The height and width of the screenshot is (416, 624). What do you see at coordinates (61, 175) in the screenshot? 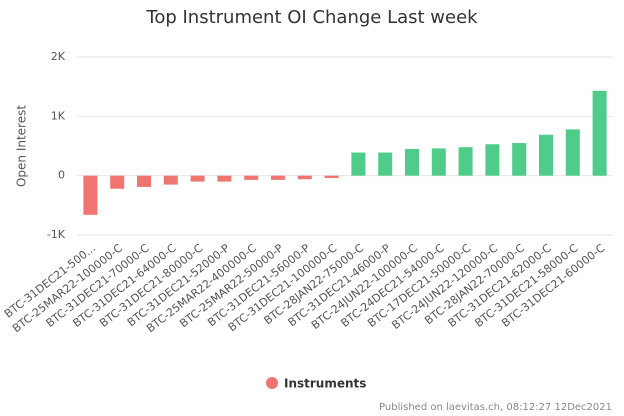
I see `y-tick-label: 0` at bounding box center [61, 175].